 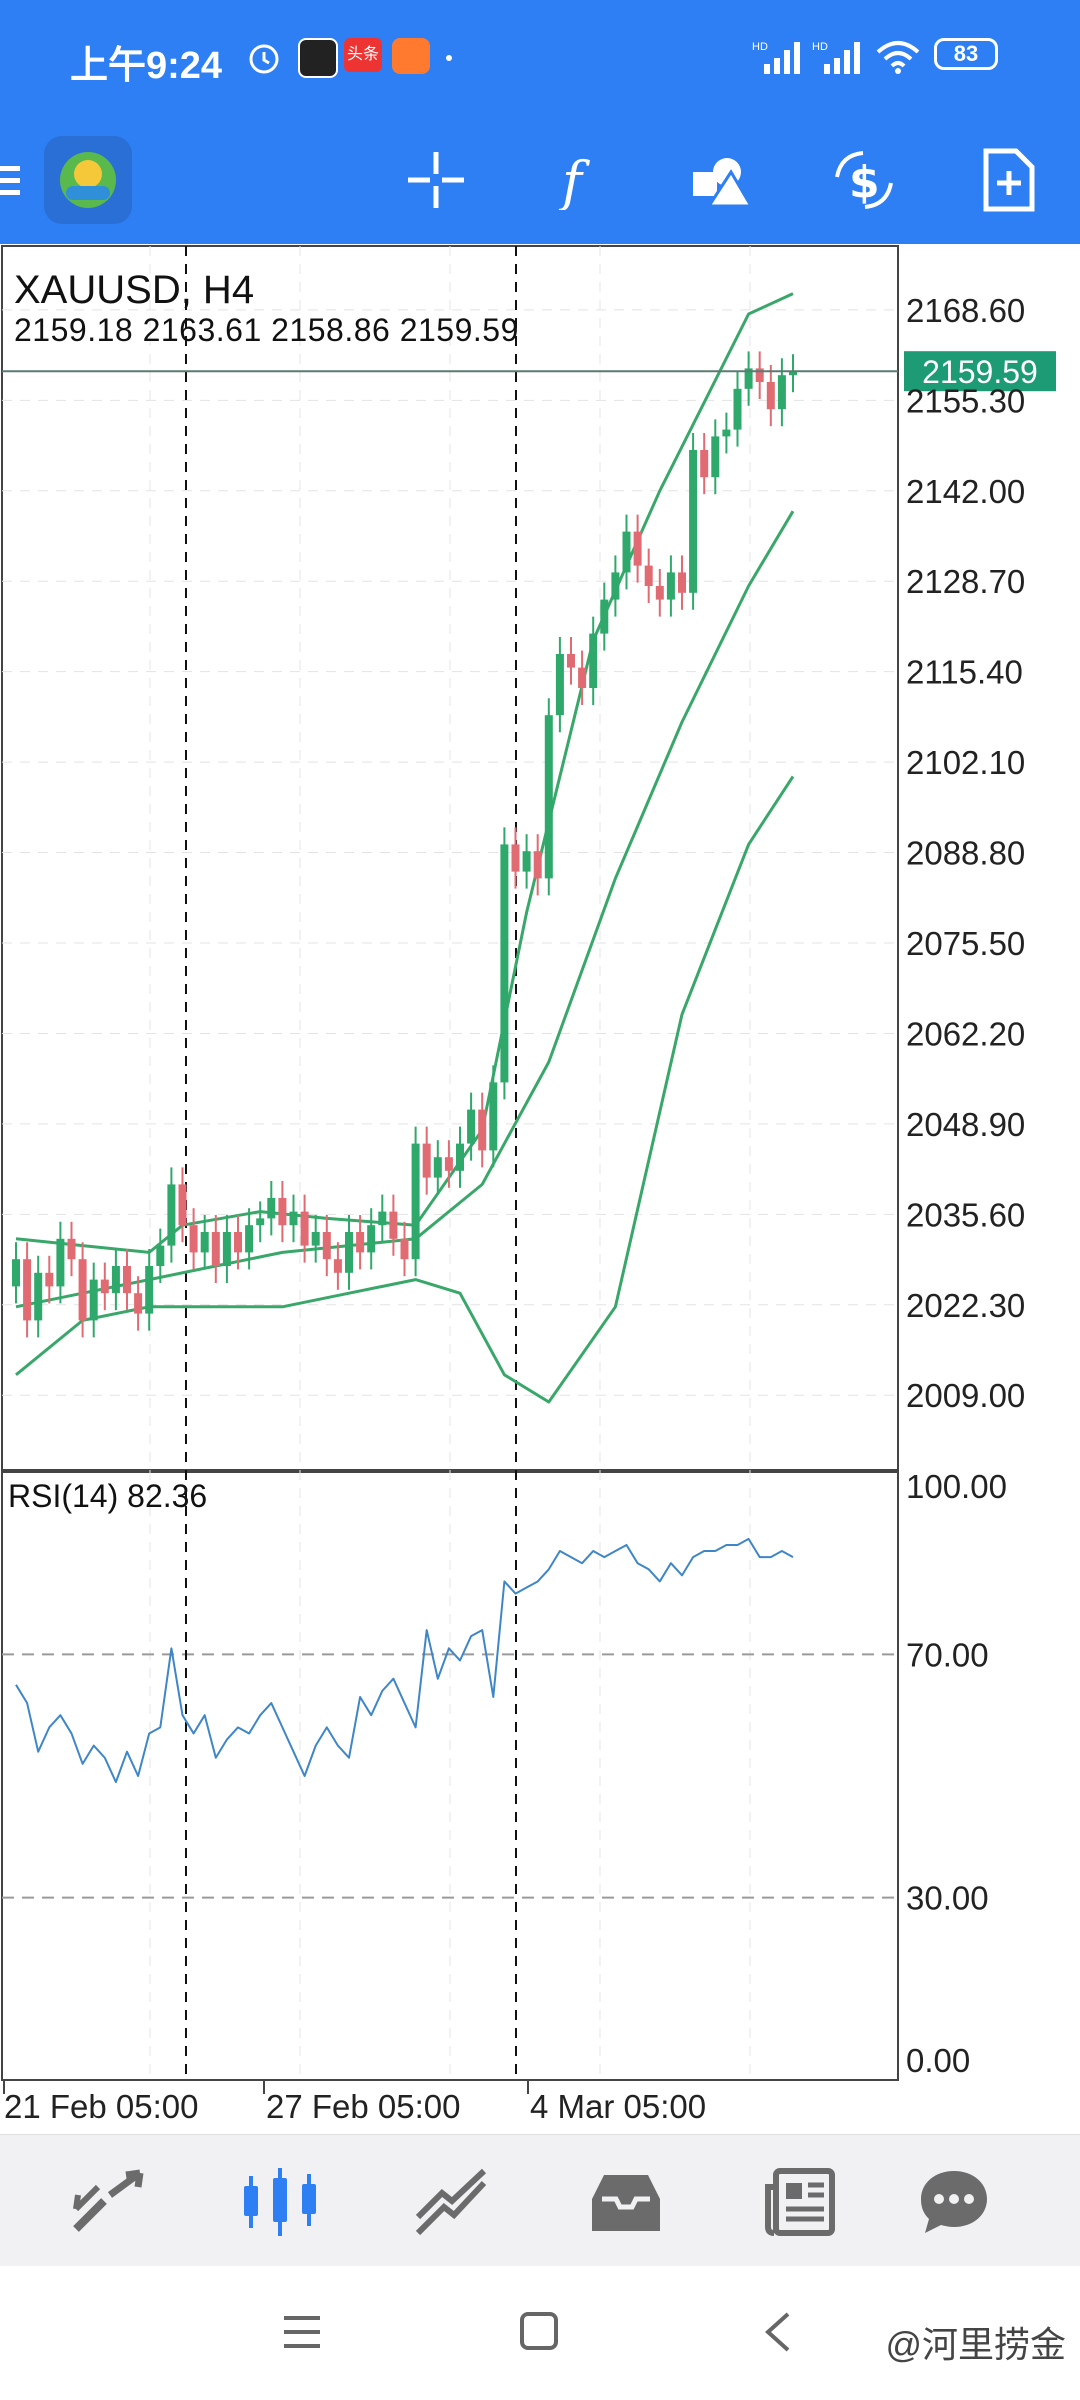 What do you see at coordinates (266, 330) in the screenshot?
I see `ohlc-values: 2159.18 2163.61 2158.86 2159.59` at bounding box center [266, 330].